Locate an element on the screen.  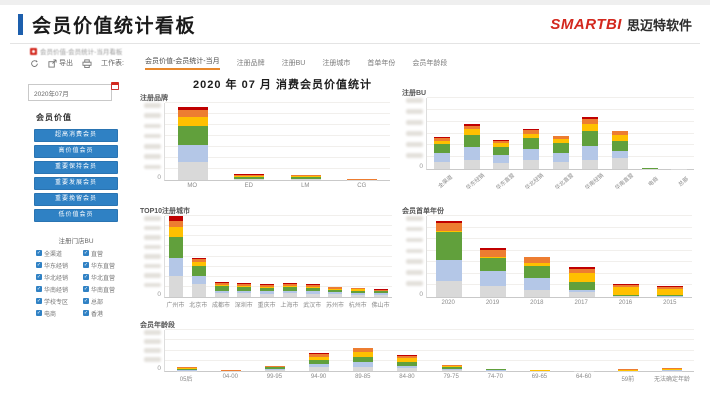
refresh-button is located at coordinates (34, 63).